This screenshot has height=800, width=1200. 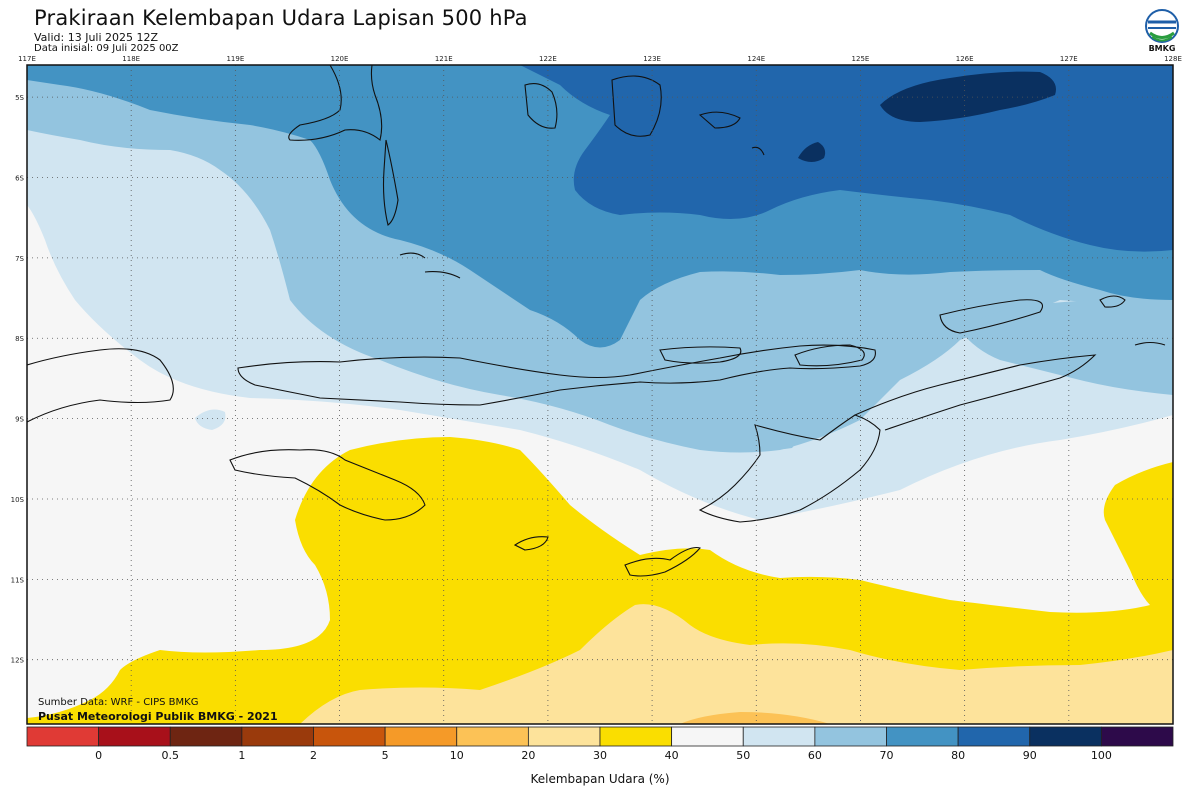 What do you see at coordinates (556, 375) in the screenshot?
I see `coast-flores` at bounding box center [556, 375].